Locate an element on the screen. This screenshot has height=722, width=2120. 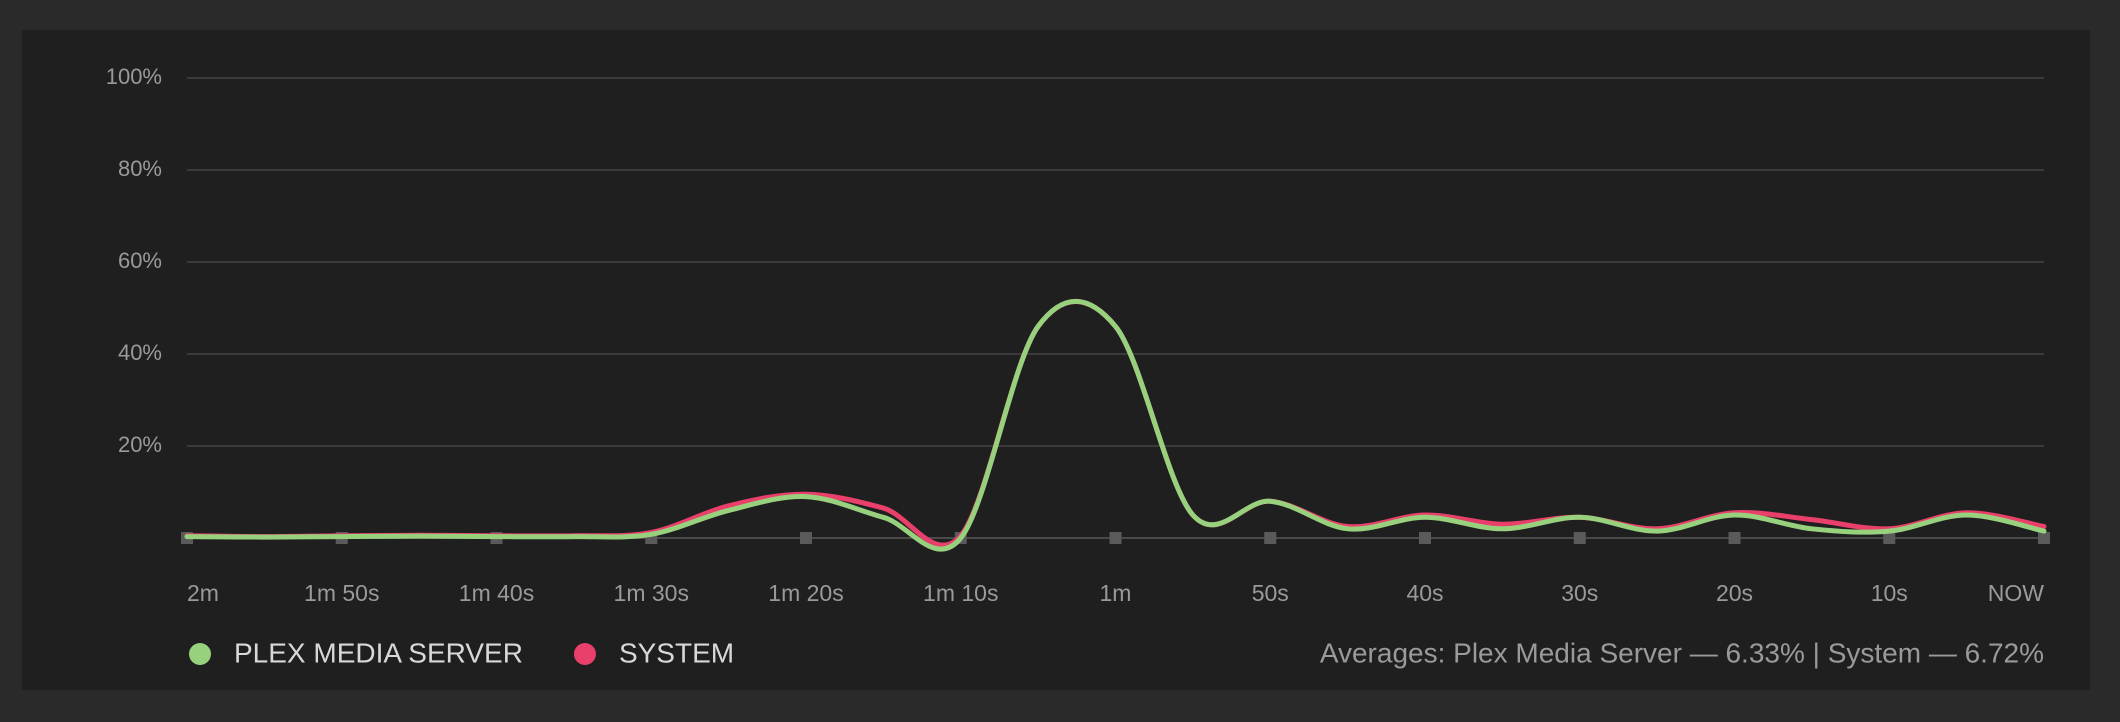
y-tick-label: 80% is located at coordinates (140, 168).